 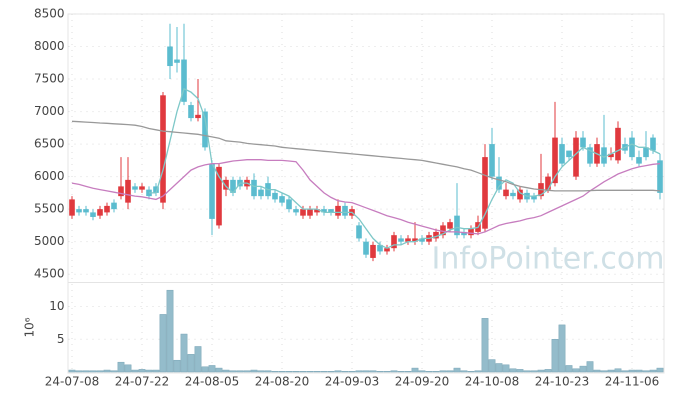 What do you see at coordinates (49, 14) in the screenshot?
I see `y-tick-label: 8500` at bounding box center [49, 14].